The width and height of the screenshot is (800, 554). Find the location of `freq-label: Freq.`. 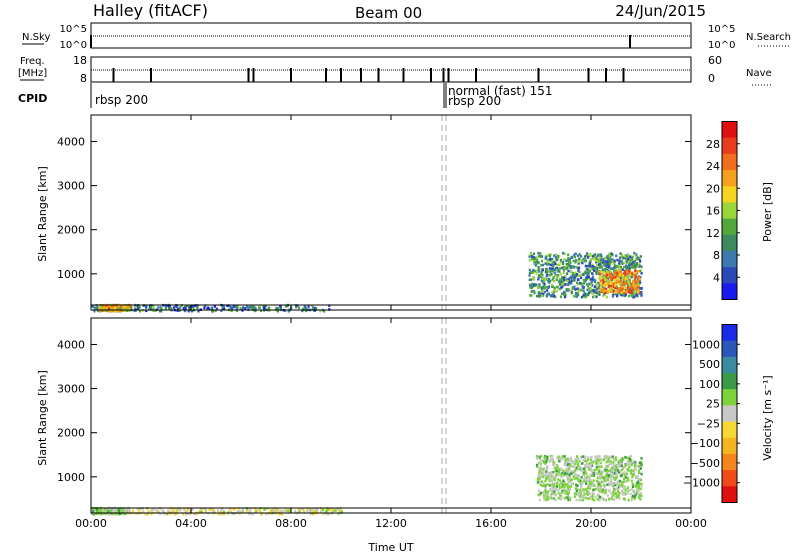

freq-label: Freq. is located at coordinates (32, 61).